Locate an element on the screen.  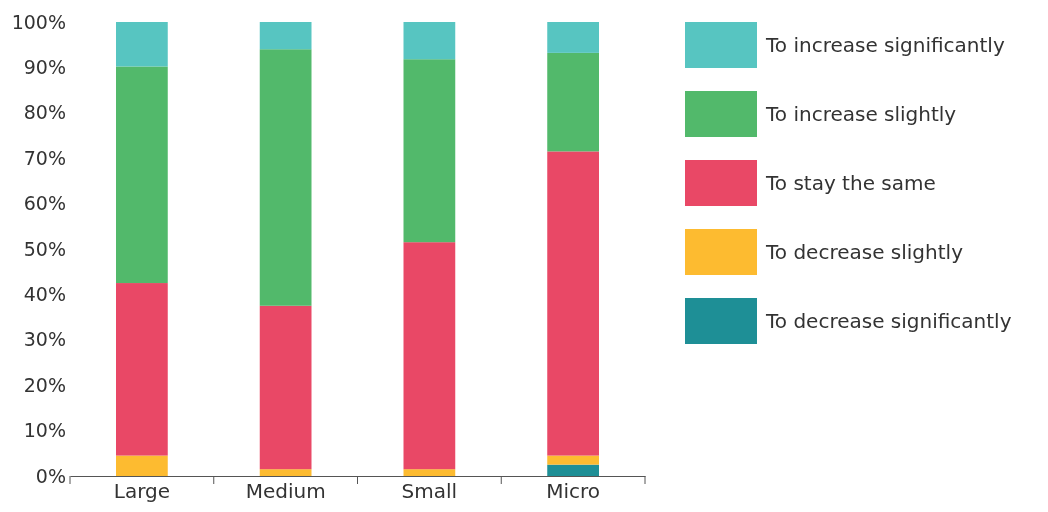
y-tick-label: 70% is located at coordinates (44, 157).